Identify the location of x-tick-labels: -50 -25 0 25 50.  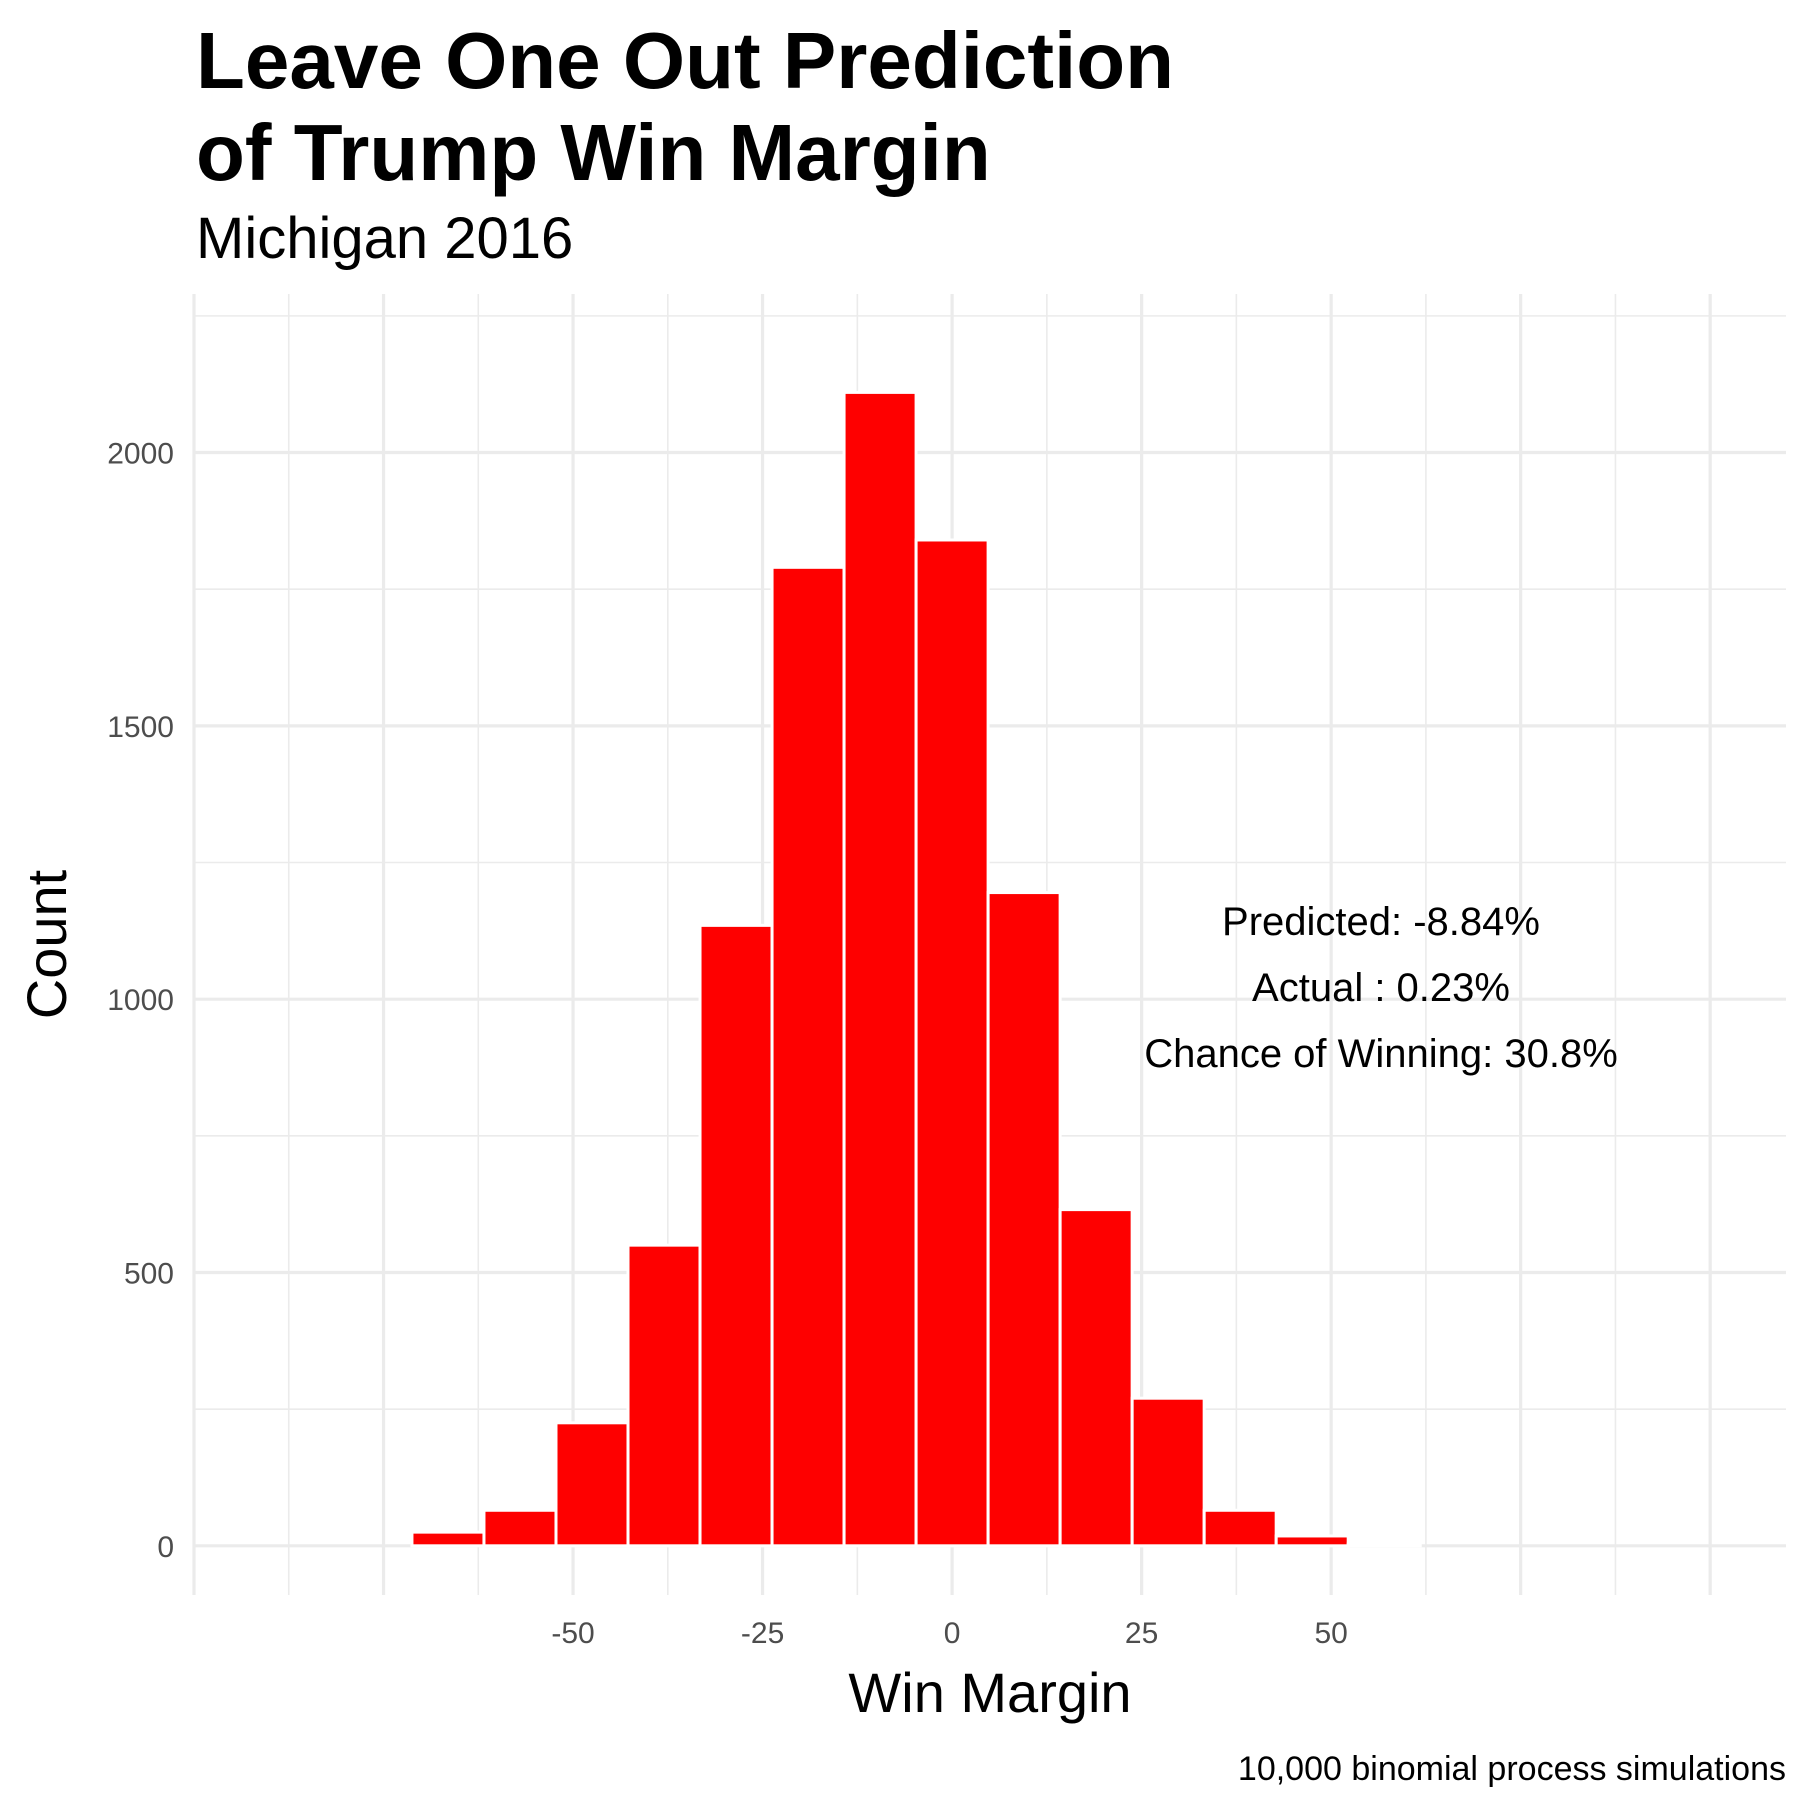
(949, 1633).